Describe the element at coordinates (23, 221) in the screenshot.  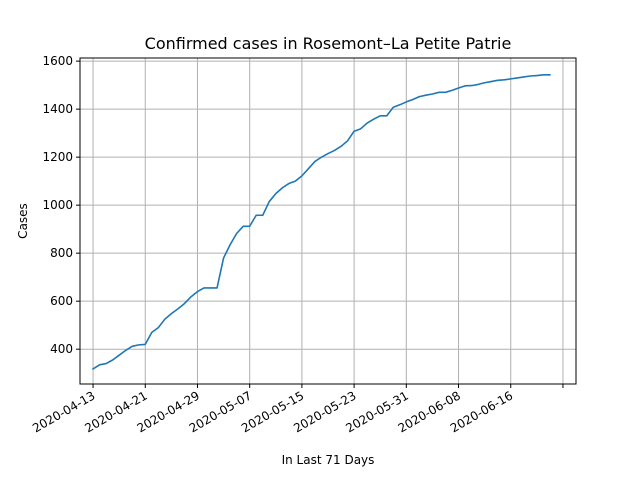
I see `y-axis-label: Cases` at that location.